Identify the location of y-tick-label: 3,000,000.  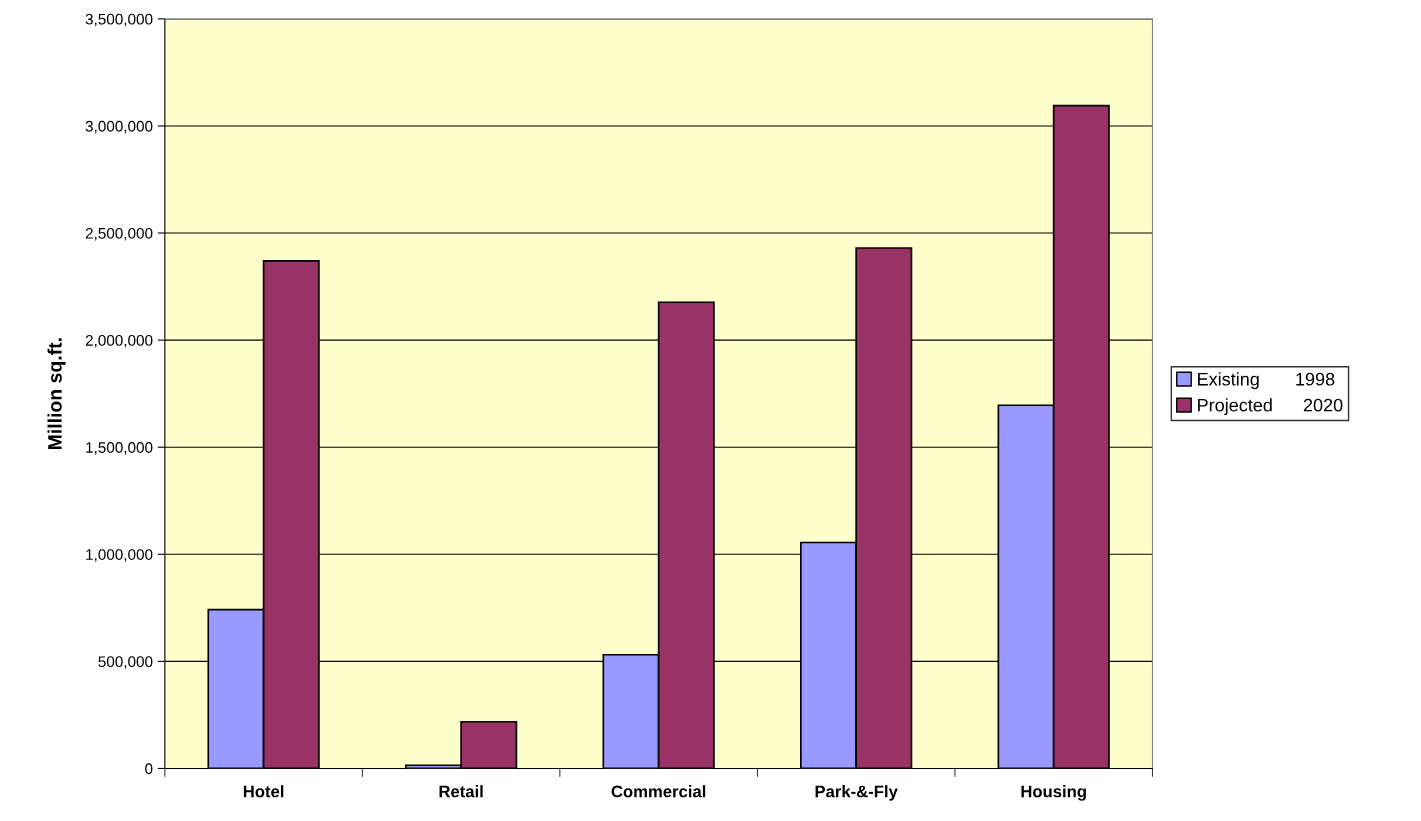
(119, 127).